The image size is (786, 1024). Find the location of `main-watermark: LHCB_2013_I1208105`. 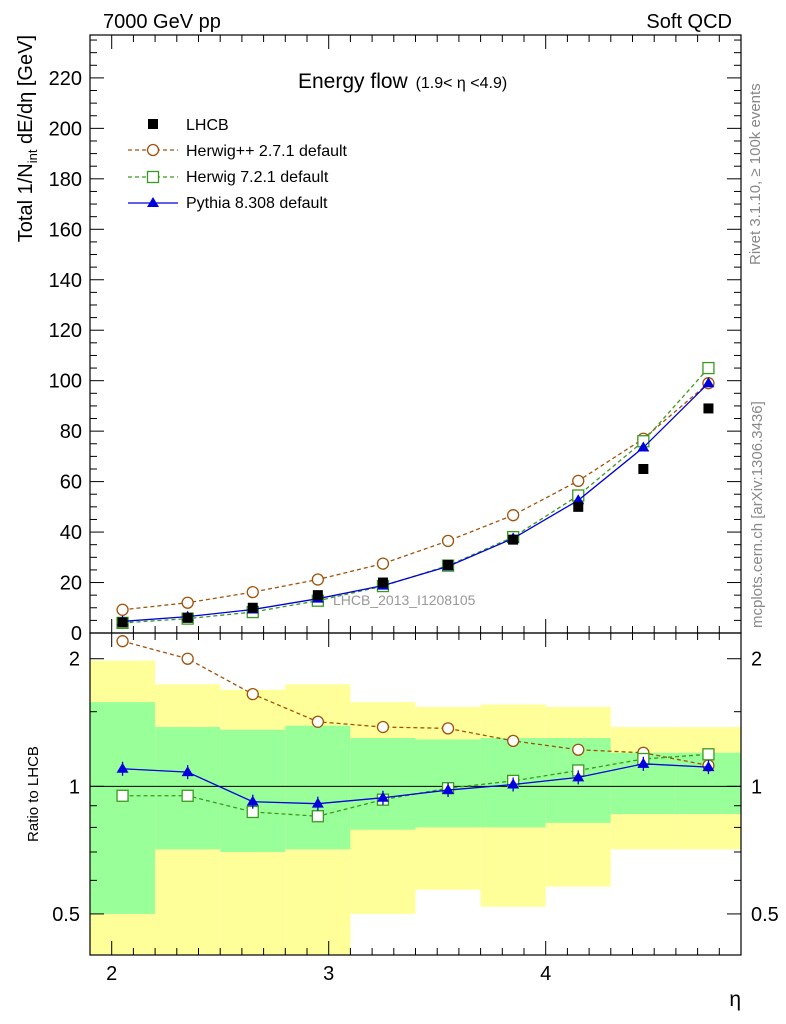

main-watermark: LHCB_2013_I1208105 is located at coordinates (404, 600).